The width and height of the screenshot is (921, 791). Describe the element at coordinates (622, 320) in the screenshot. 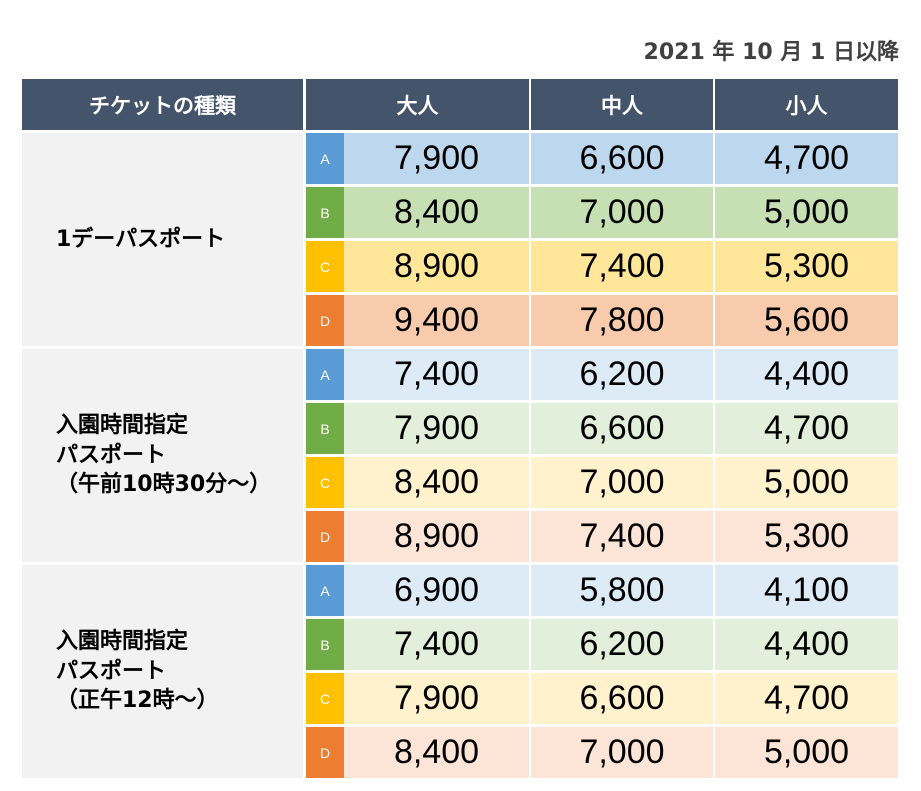

I see `price-junior: 7,800` at that location.